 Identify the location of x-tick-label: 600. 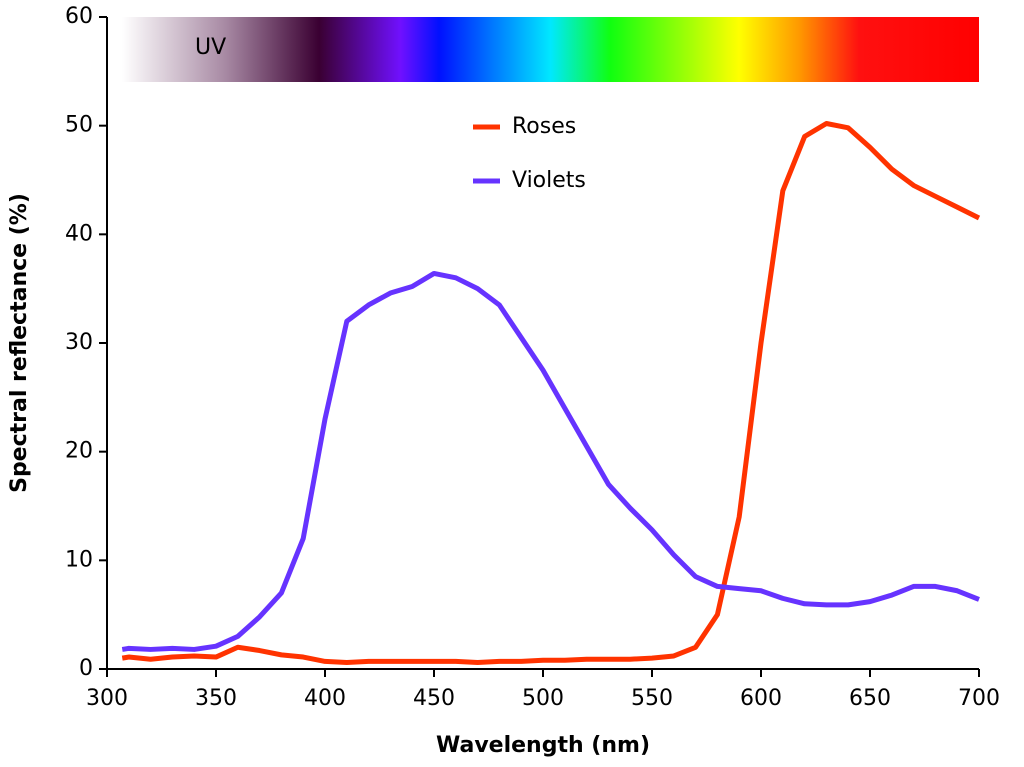
(761, 698).